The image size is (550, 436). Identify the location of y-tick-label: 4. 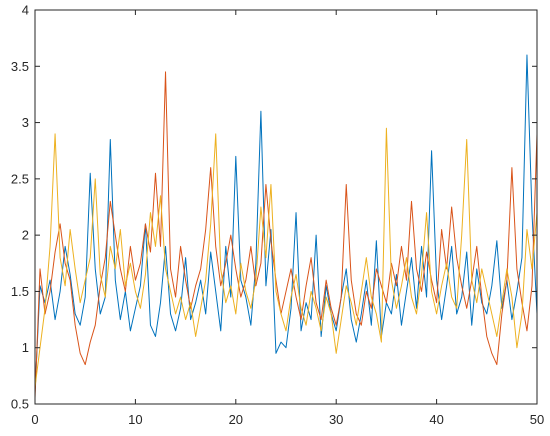
(25, 10).